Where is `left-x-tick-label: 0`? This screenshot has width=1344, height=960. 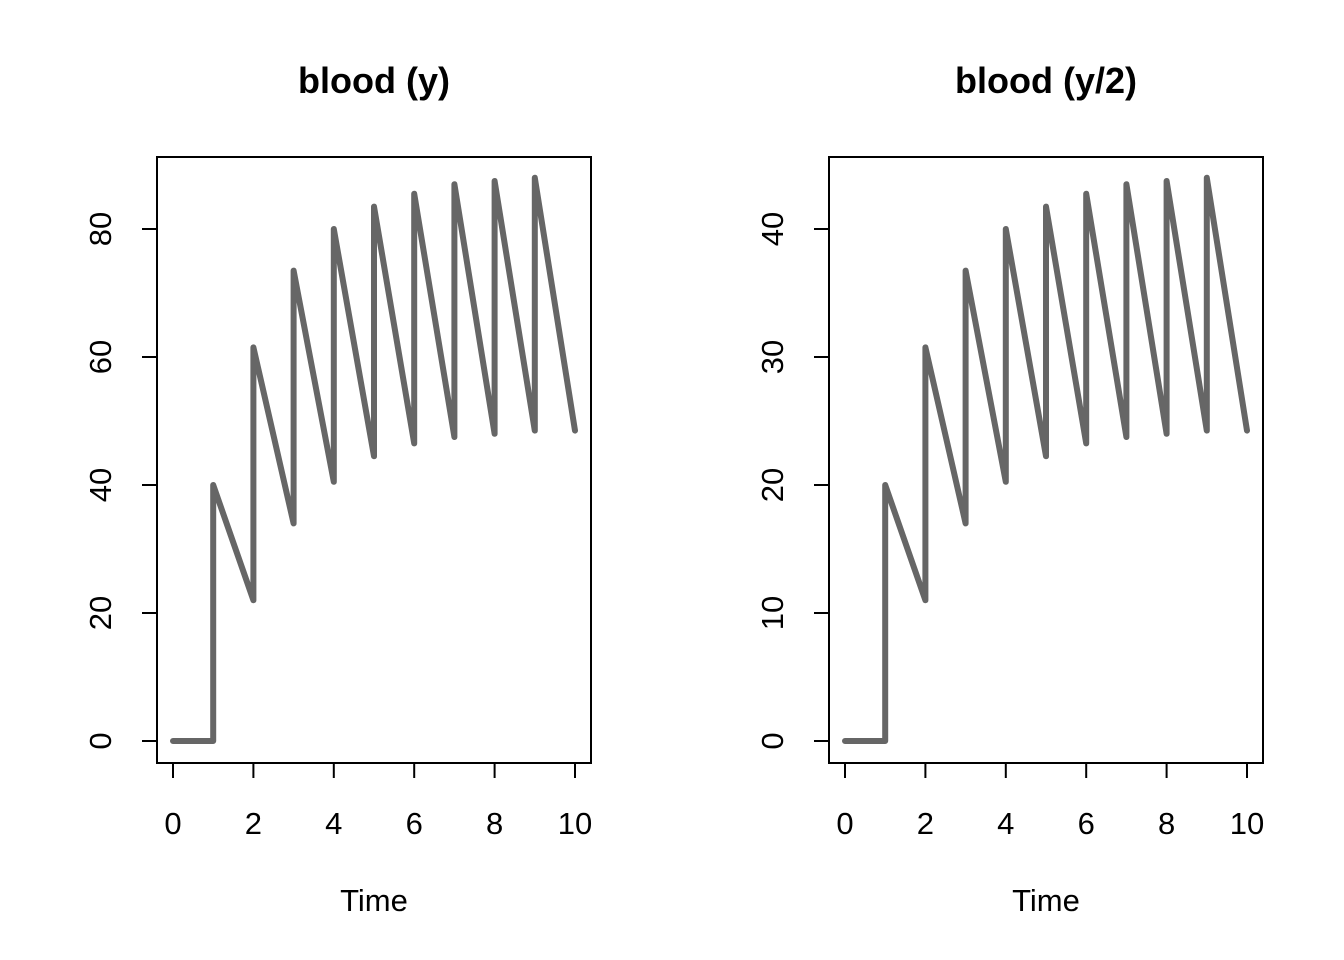
left-x-tick-label: 0 is located at coordinates (172, 823).